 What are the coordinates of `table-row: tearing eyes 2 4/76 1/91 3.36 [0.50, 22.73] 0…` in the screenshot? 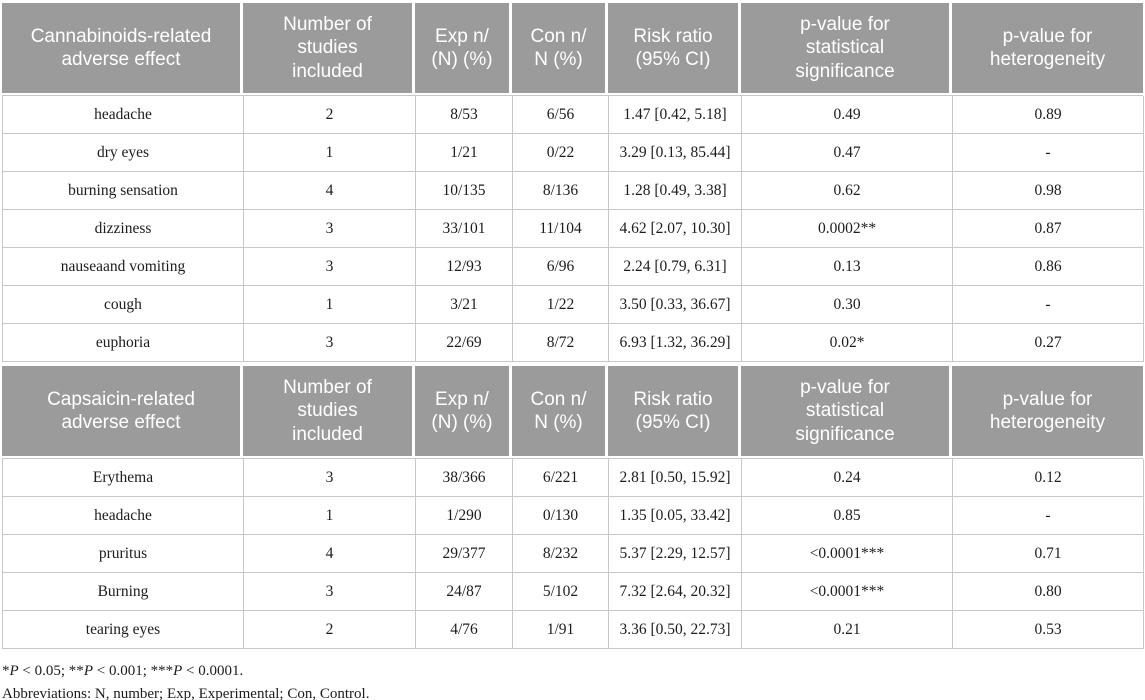 It's located at (573, 630).